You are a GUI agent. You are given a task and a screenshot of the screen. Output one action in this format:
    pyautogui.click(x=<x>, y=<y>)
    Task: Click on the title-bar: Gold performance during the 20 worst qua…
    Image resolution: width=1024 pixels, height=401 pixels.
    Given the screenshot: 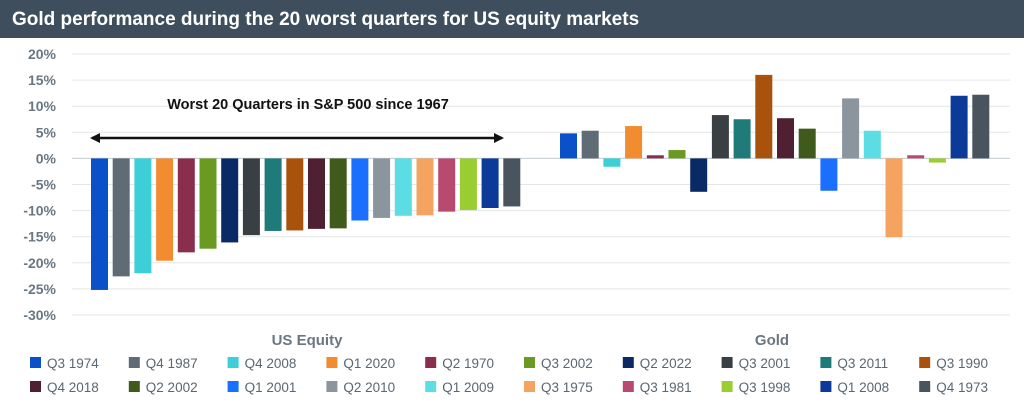 What is the action you would take?
    pyautogui.click(x=512, y=19)
    